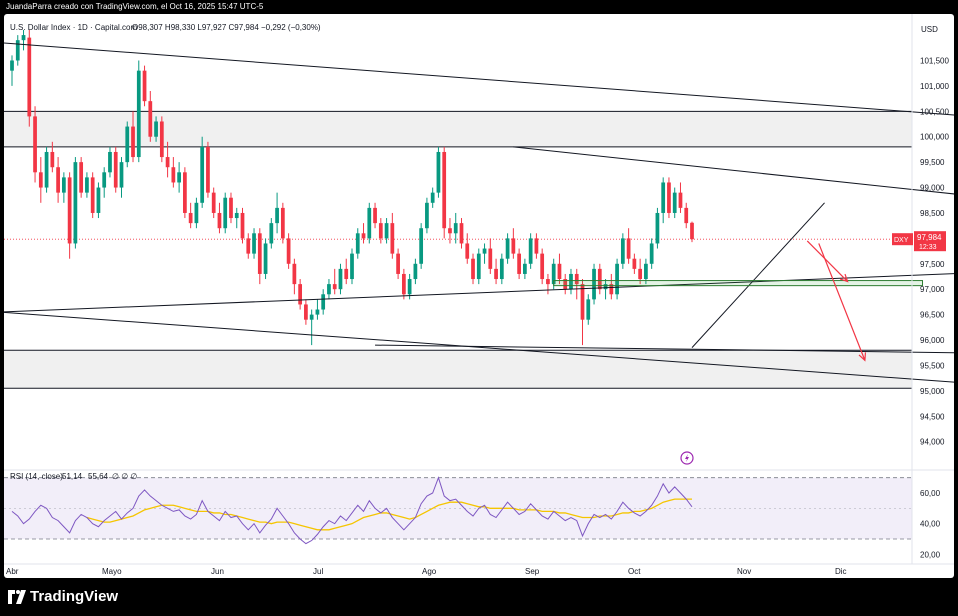 The width and height of the screenshot is (958, 616). I want to click on price-tick-label: 94,500, so click(932, 416).